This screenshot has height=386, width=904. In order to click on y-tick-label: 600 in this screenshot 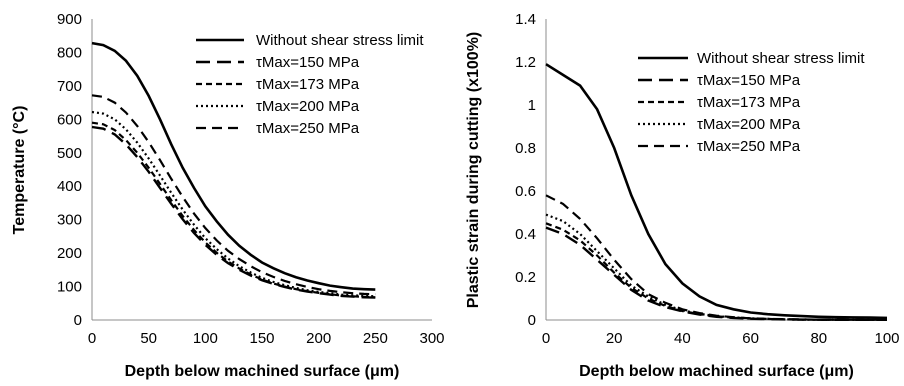, I will do `click(69, 119)`.